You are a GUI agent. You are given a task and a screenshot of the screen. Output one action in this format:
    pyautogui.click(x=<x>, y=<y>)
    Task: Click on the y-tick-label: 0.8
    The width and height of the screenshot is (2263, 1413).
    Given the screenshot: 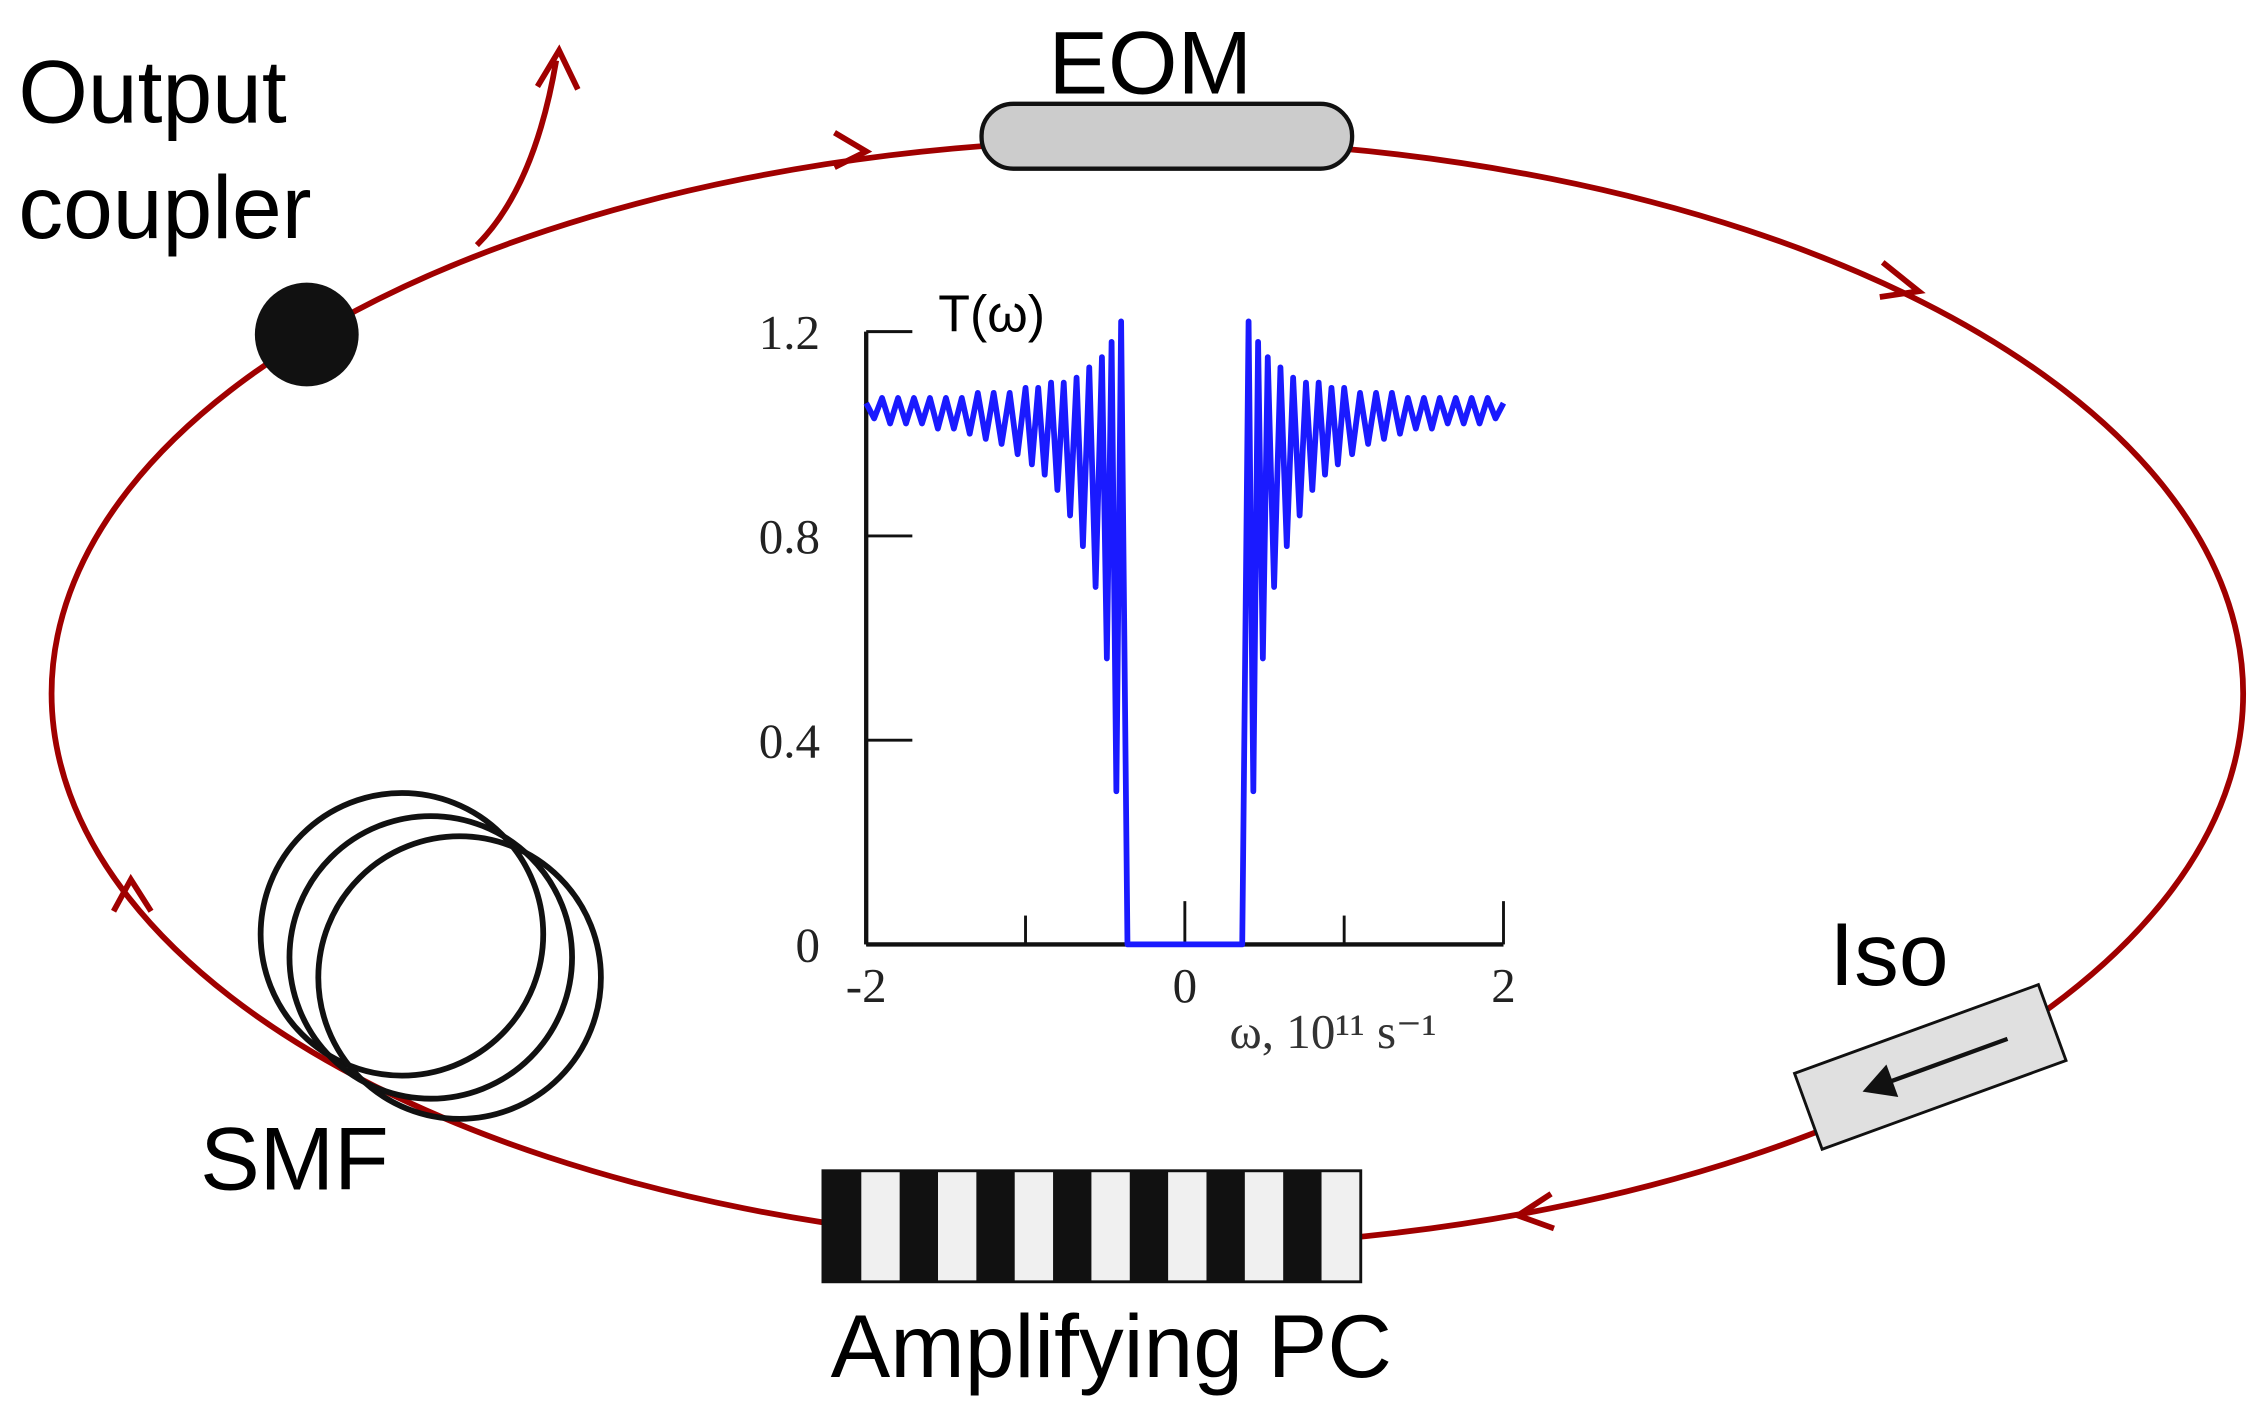 What is the action you would take?
    pyautogui.click(x=789, y=536)
    